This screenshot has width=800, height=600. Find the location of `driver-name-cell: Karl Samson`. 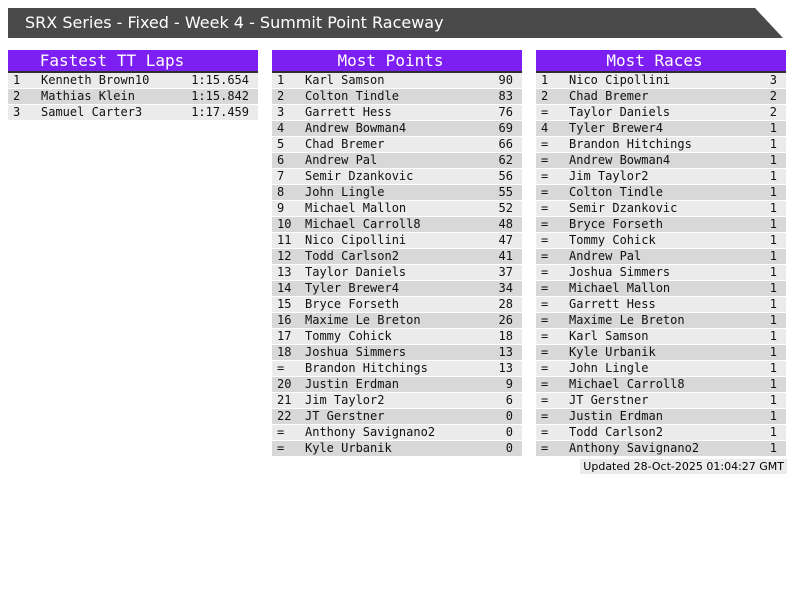

driver-name-cell: Karl Samson is located at coordinates (609, 336).